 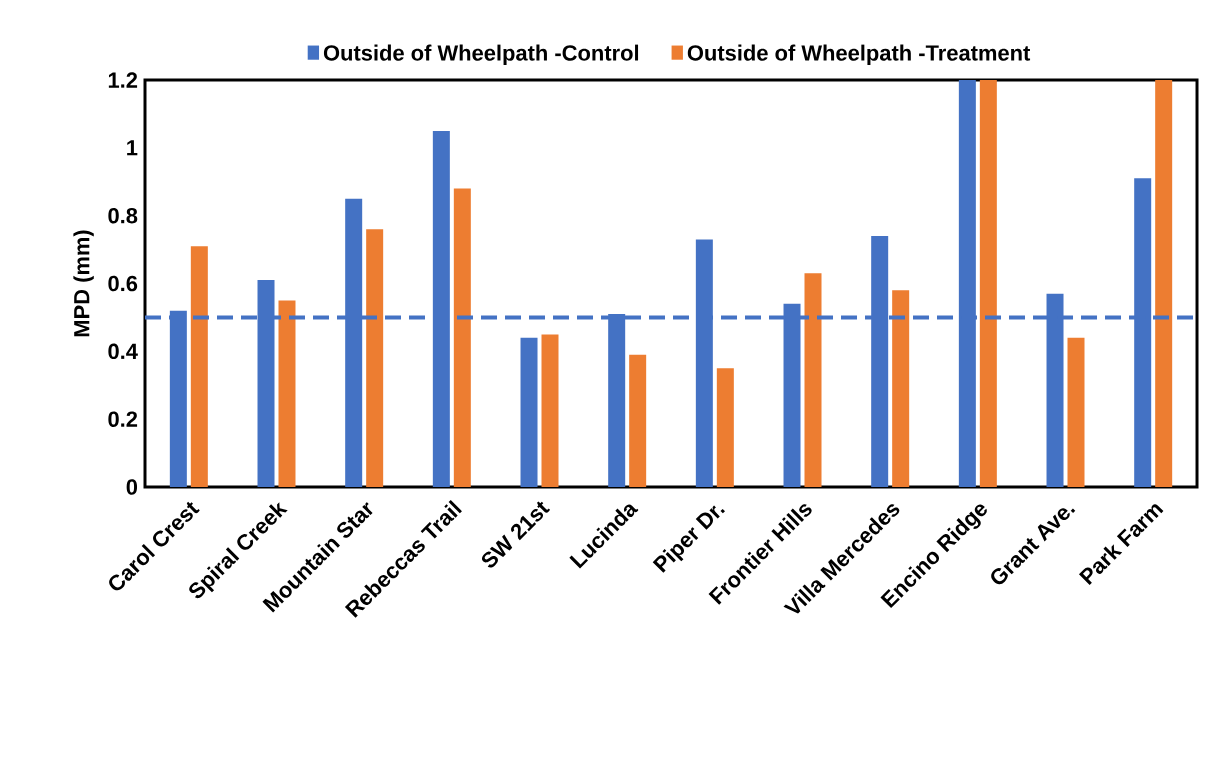 What do you see at coordinates (481, 55) in the screenshot?
I see `legend-label: Outside of Wheelpath -Control` at bounding box center [481, 55].